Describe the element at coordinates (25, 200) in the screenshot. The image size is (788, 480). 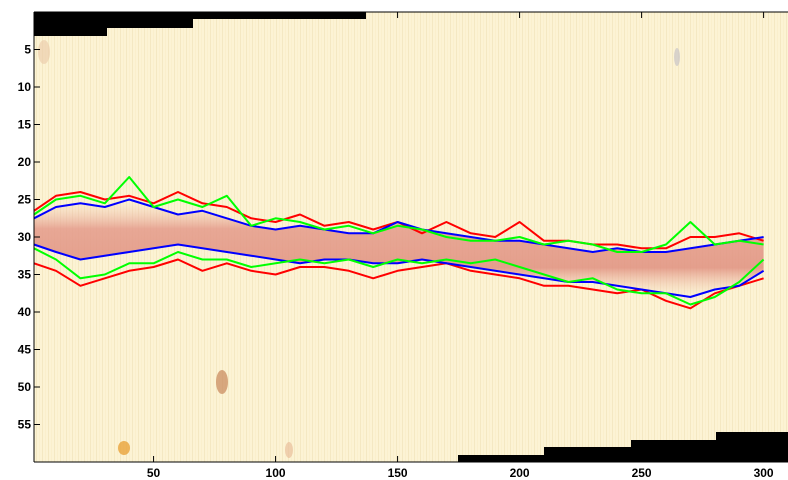
I see `y-tick-label: 25` at that location.